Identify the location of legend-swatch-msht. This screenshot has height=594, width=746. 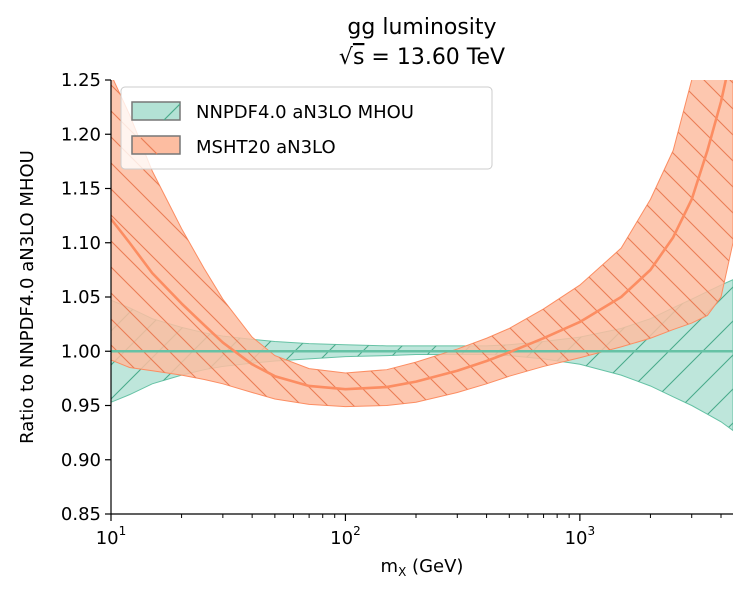
(156, 145).